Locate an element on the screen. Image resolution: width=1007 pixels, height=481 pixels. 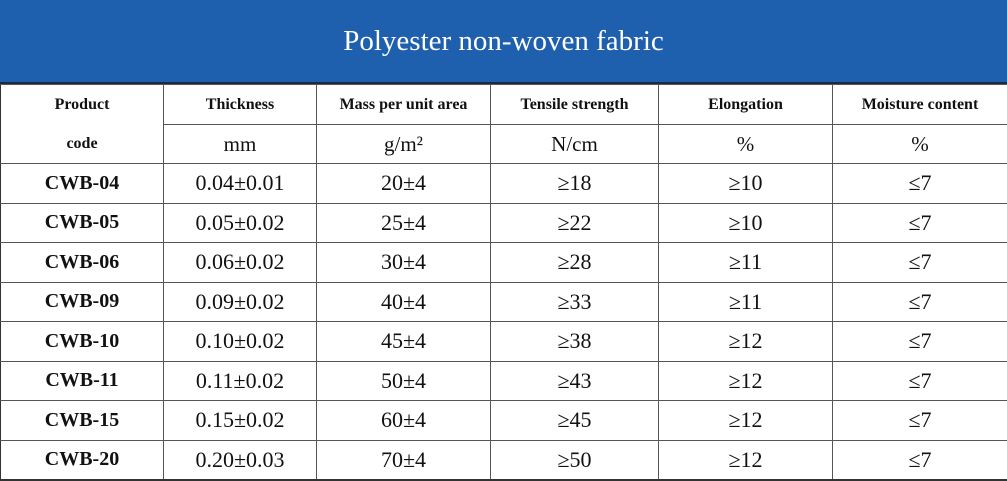
row-label: CWB-05 is located at coordinates (82, 222).